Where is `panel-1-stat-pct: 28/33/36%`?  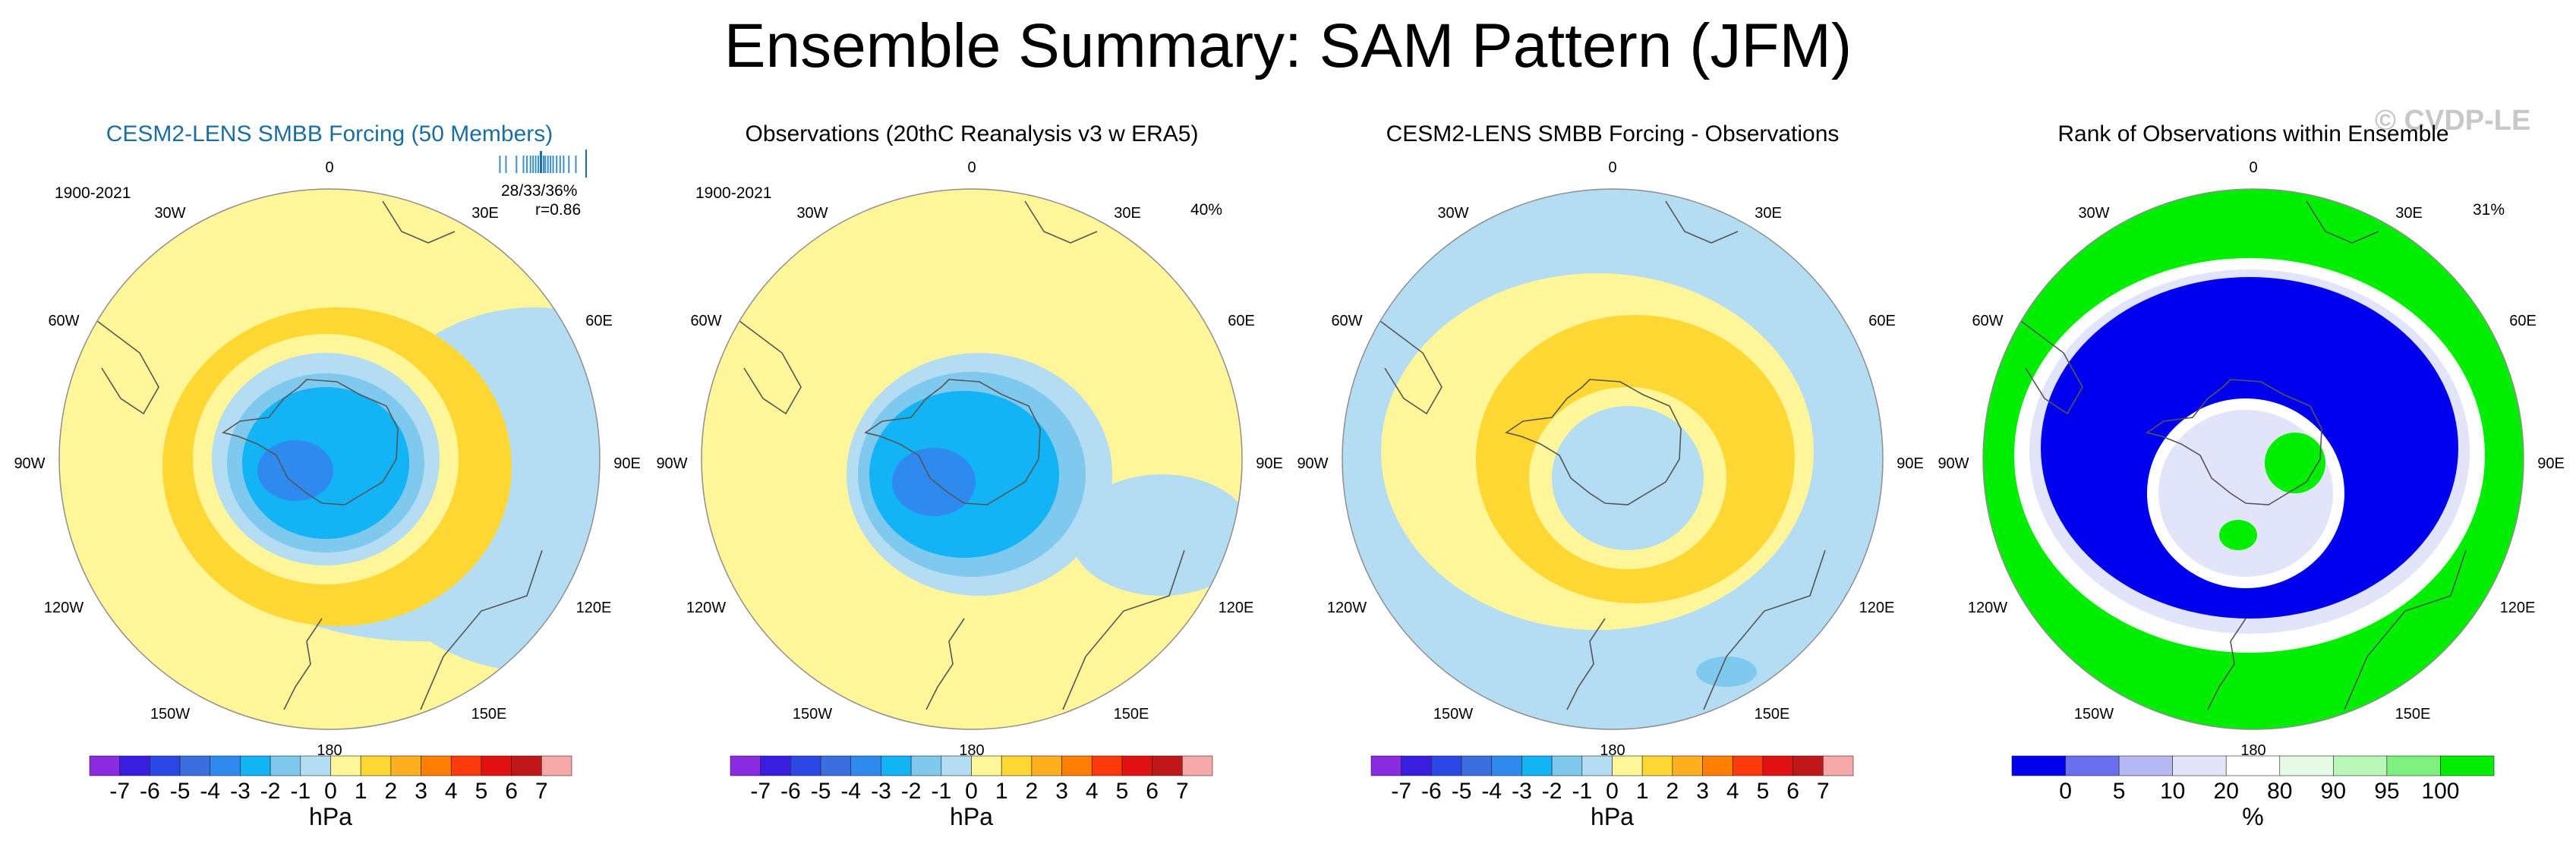 panel-1-stat-pct: 28/33/36% is located at coordinates (539, 191).